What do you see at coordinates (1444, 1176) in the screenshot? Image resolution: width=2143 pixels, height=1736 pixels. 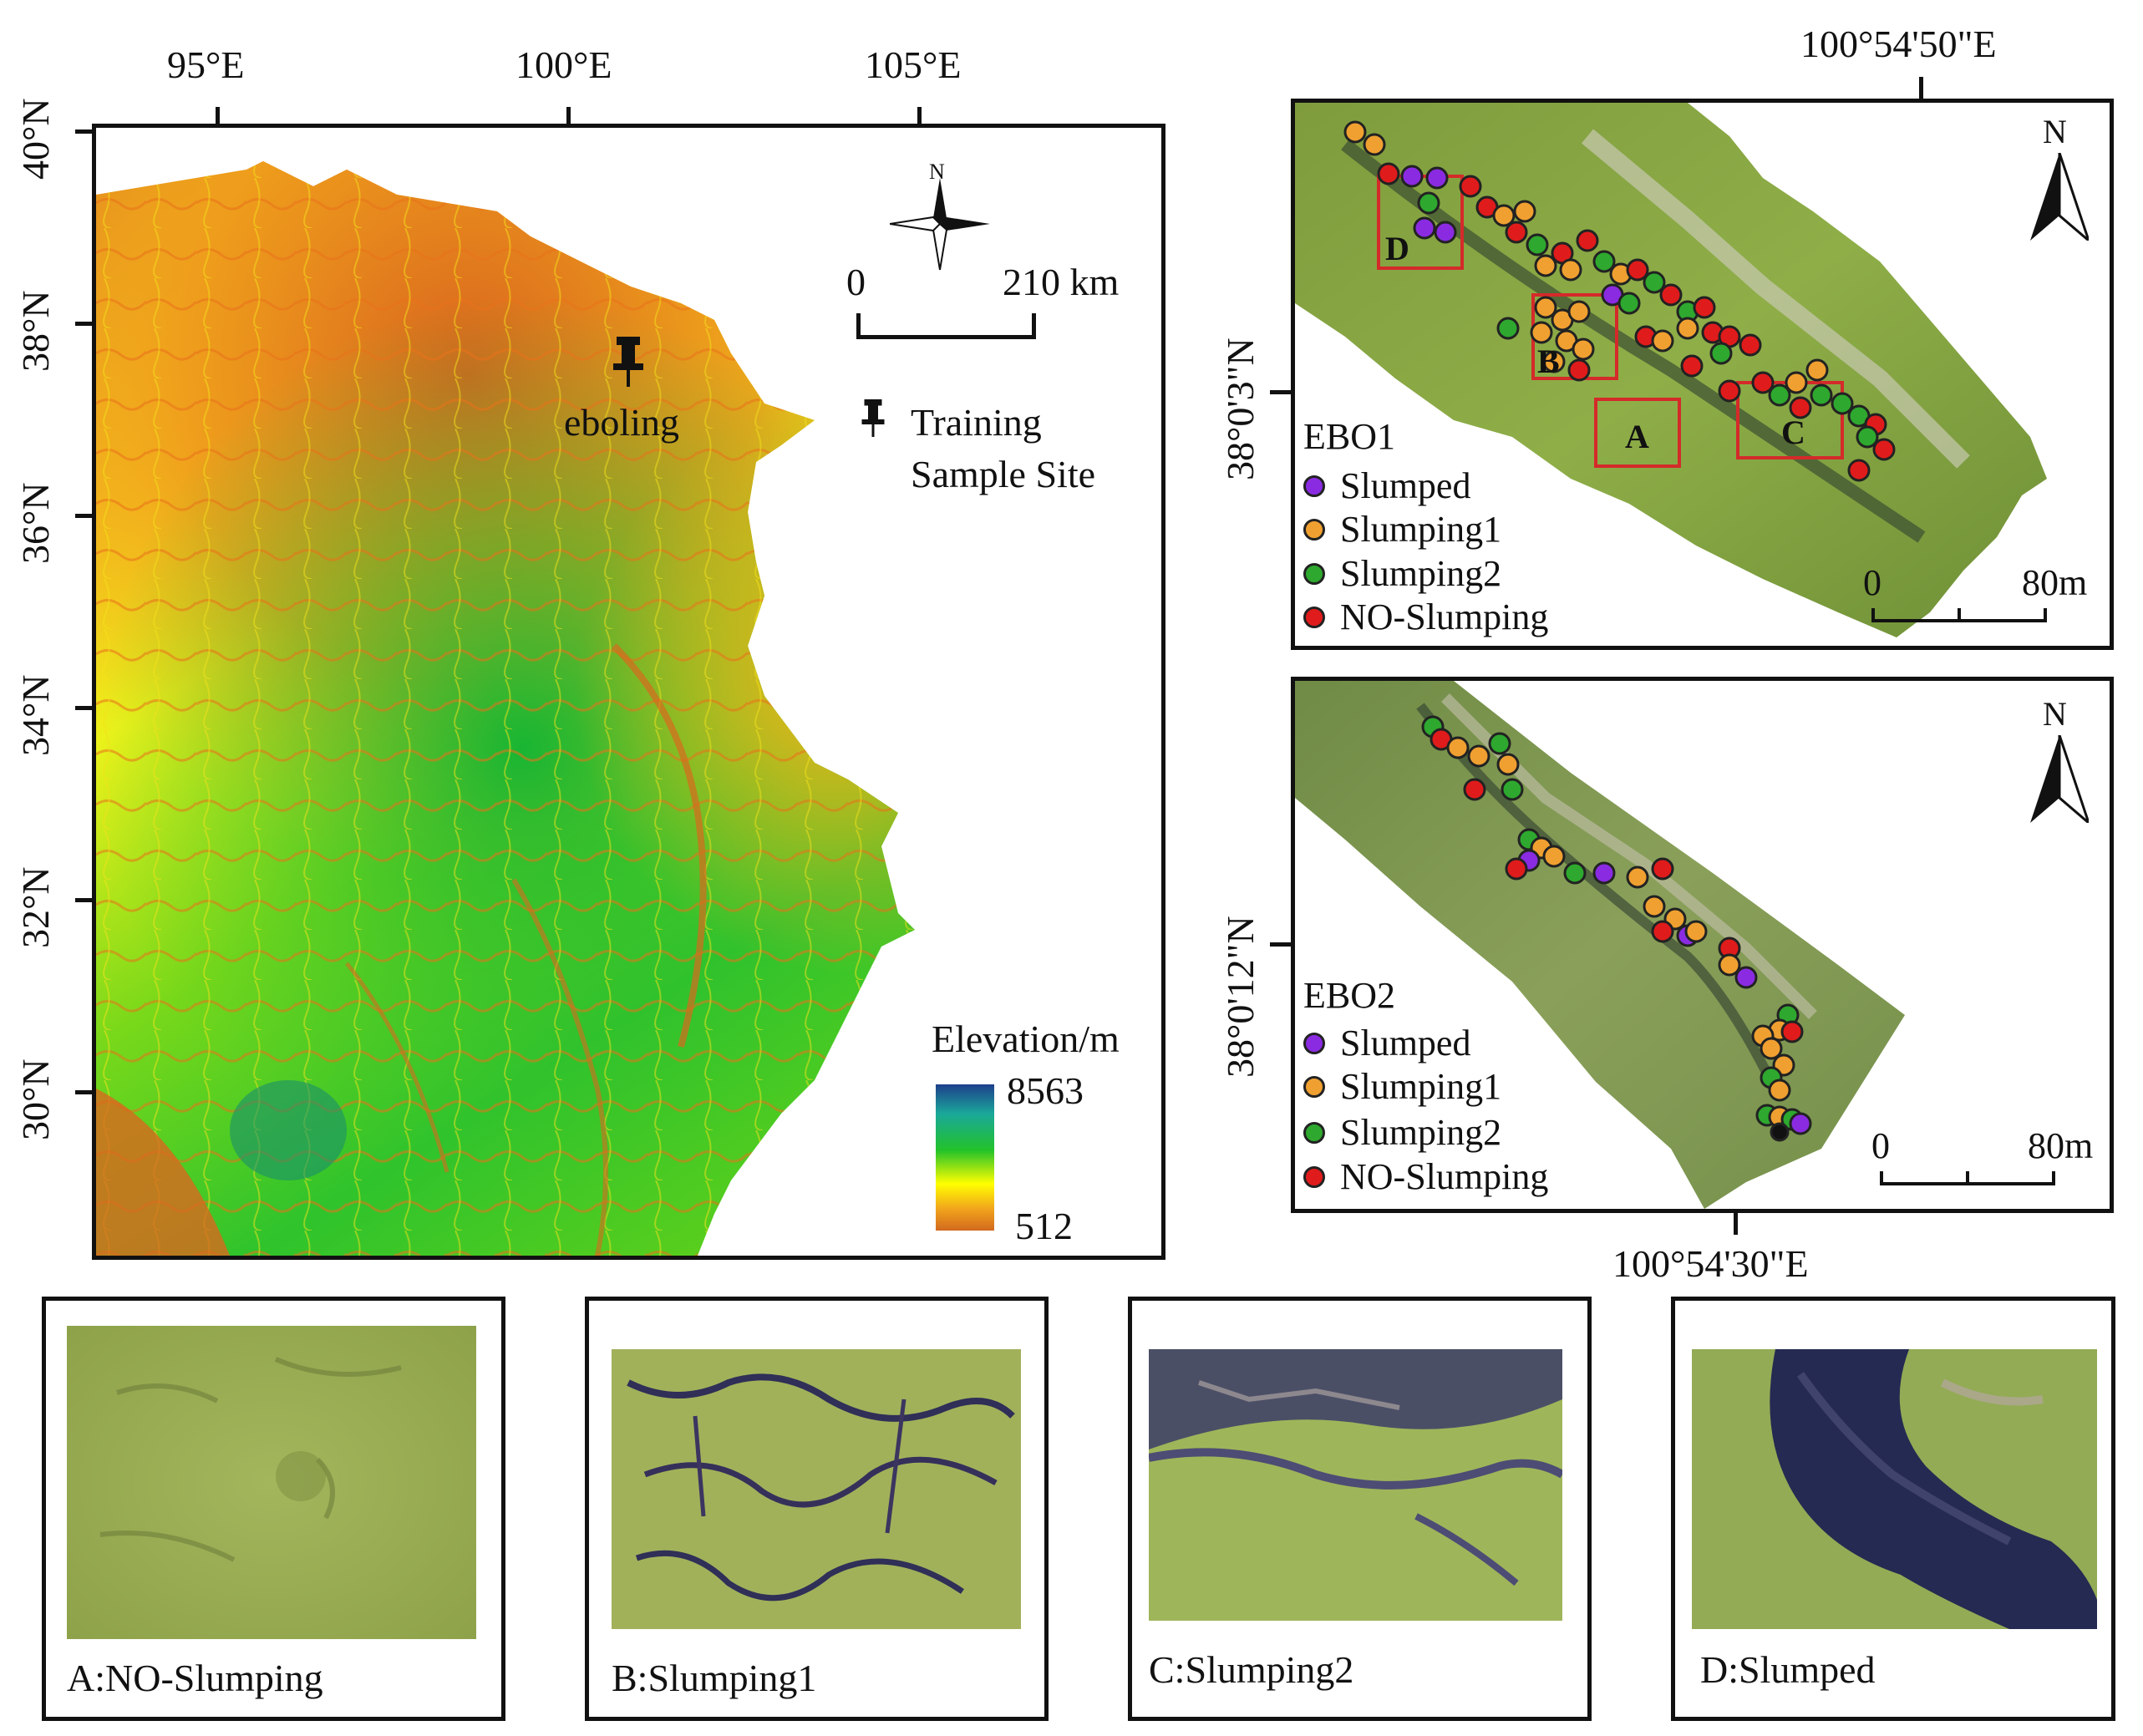 I see `ebo2-legend-no-slumping-label: NO-Slumping` at bounding box center [1444, 1176].